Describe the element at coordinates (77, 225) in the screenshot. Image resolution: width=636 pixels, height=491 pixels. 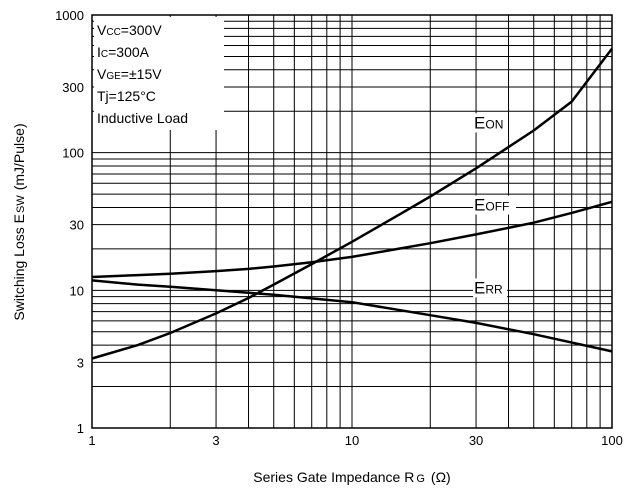
I see `y-tick-label: 30` at that location.